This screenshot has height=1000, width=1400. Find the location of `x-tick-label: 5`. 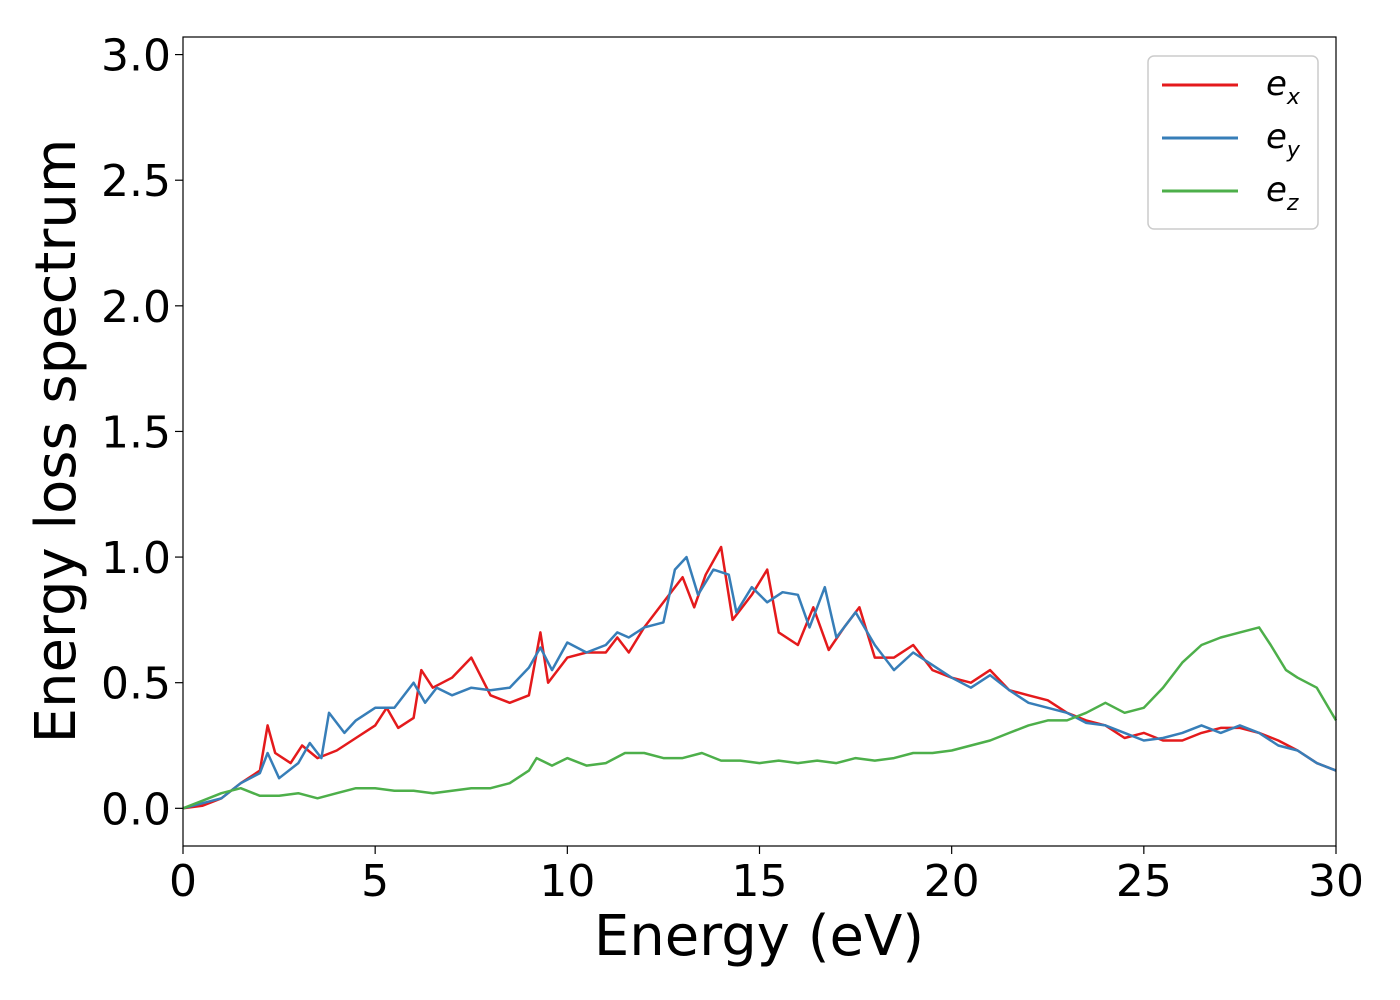

x-tick-label: 5 is located at coordinates (375, 881).